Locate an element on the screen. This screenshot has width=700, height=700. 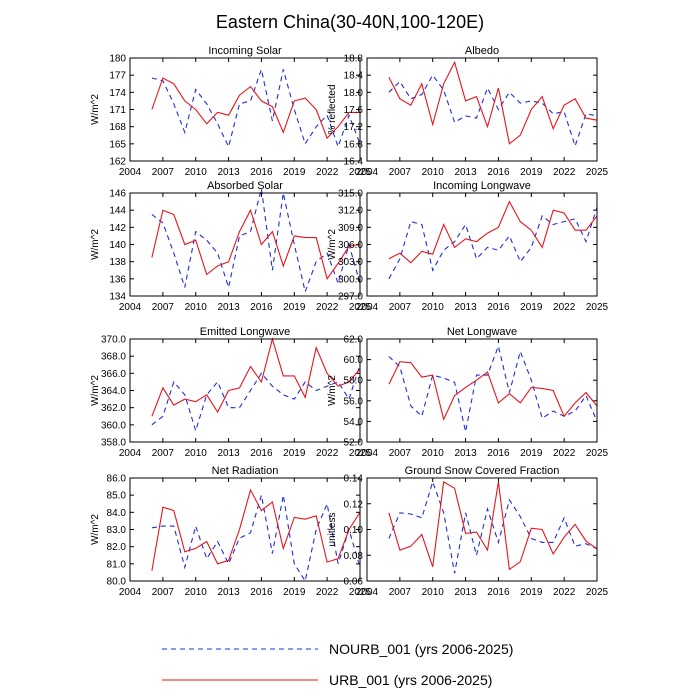
y-tick-label: 17.2 is located at coordinates (354, 127).